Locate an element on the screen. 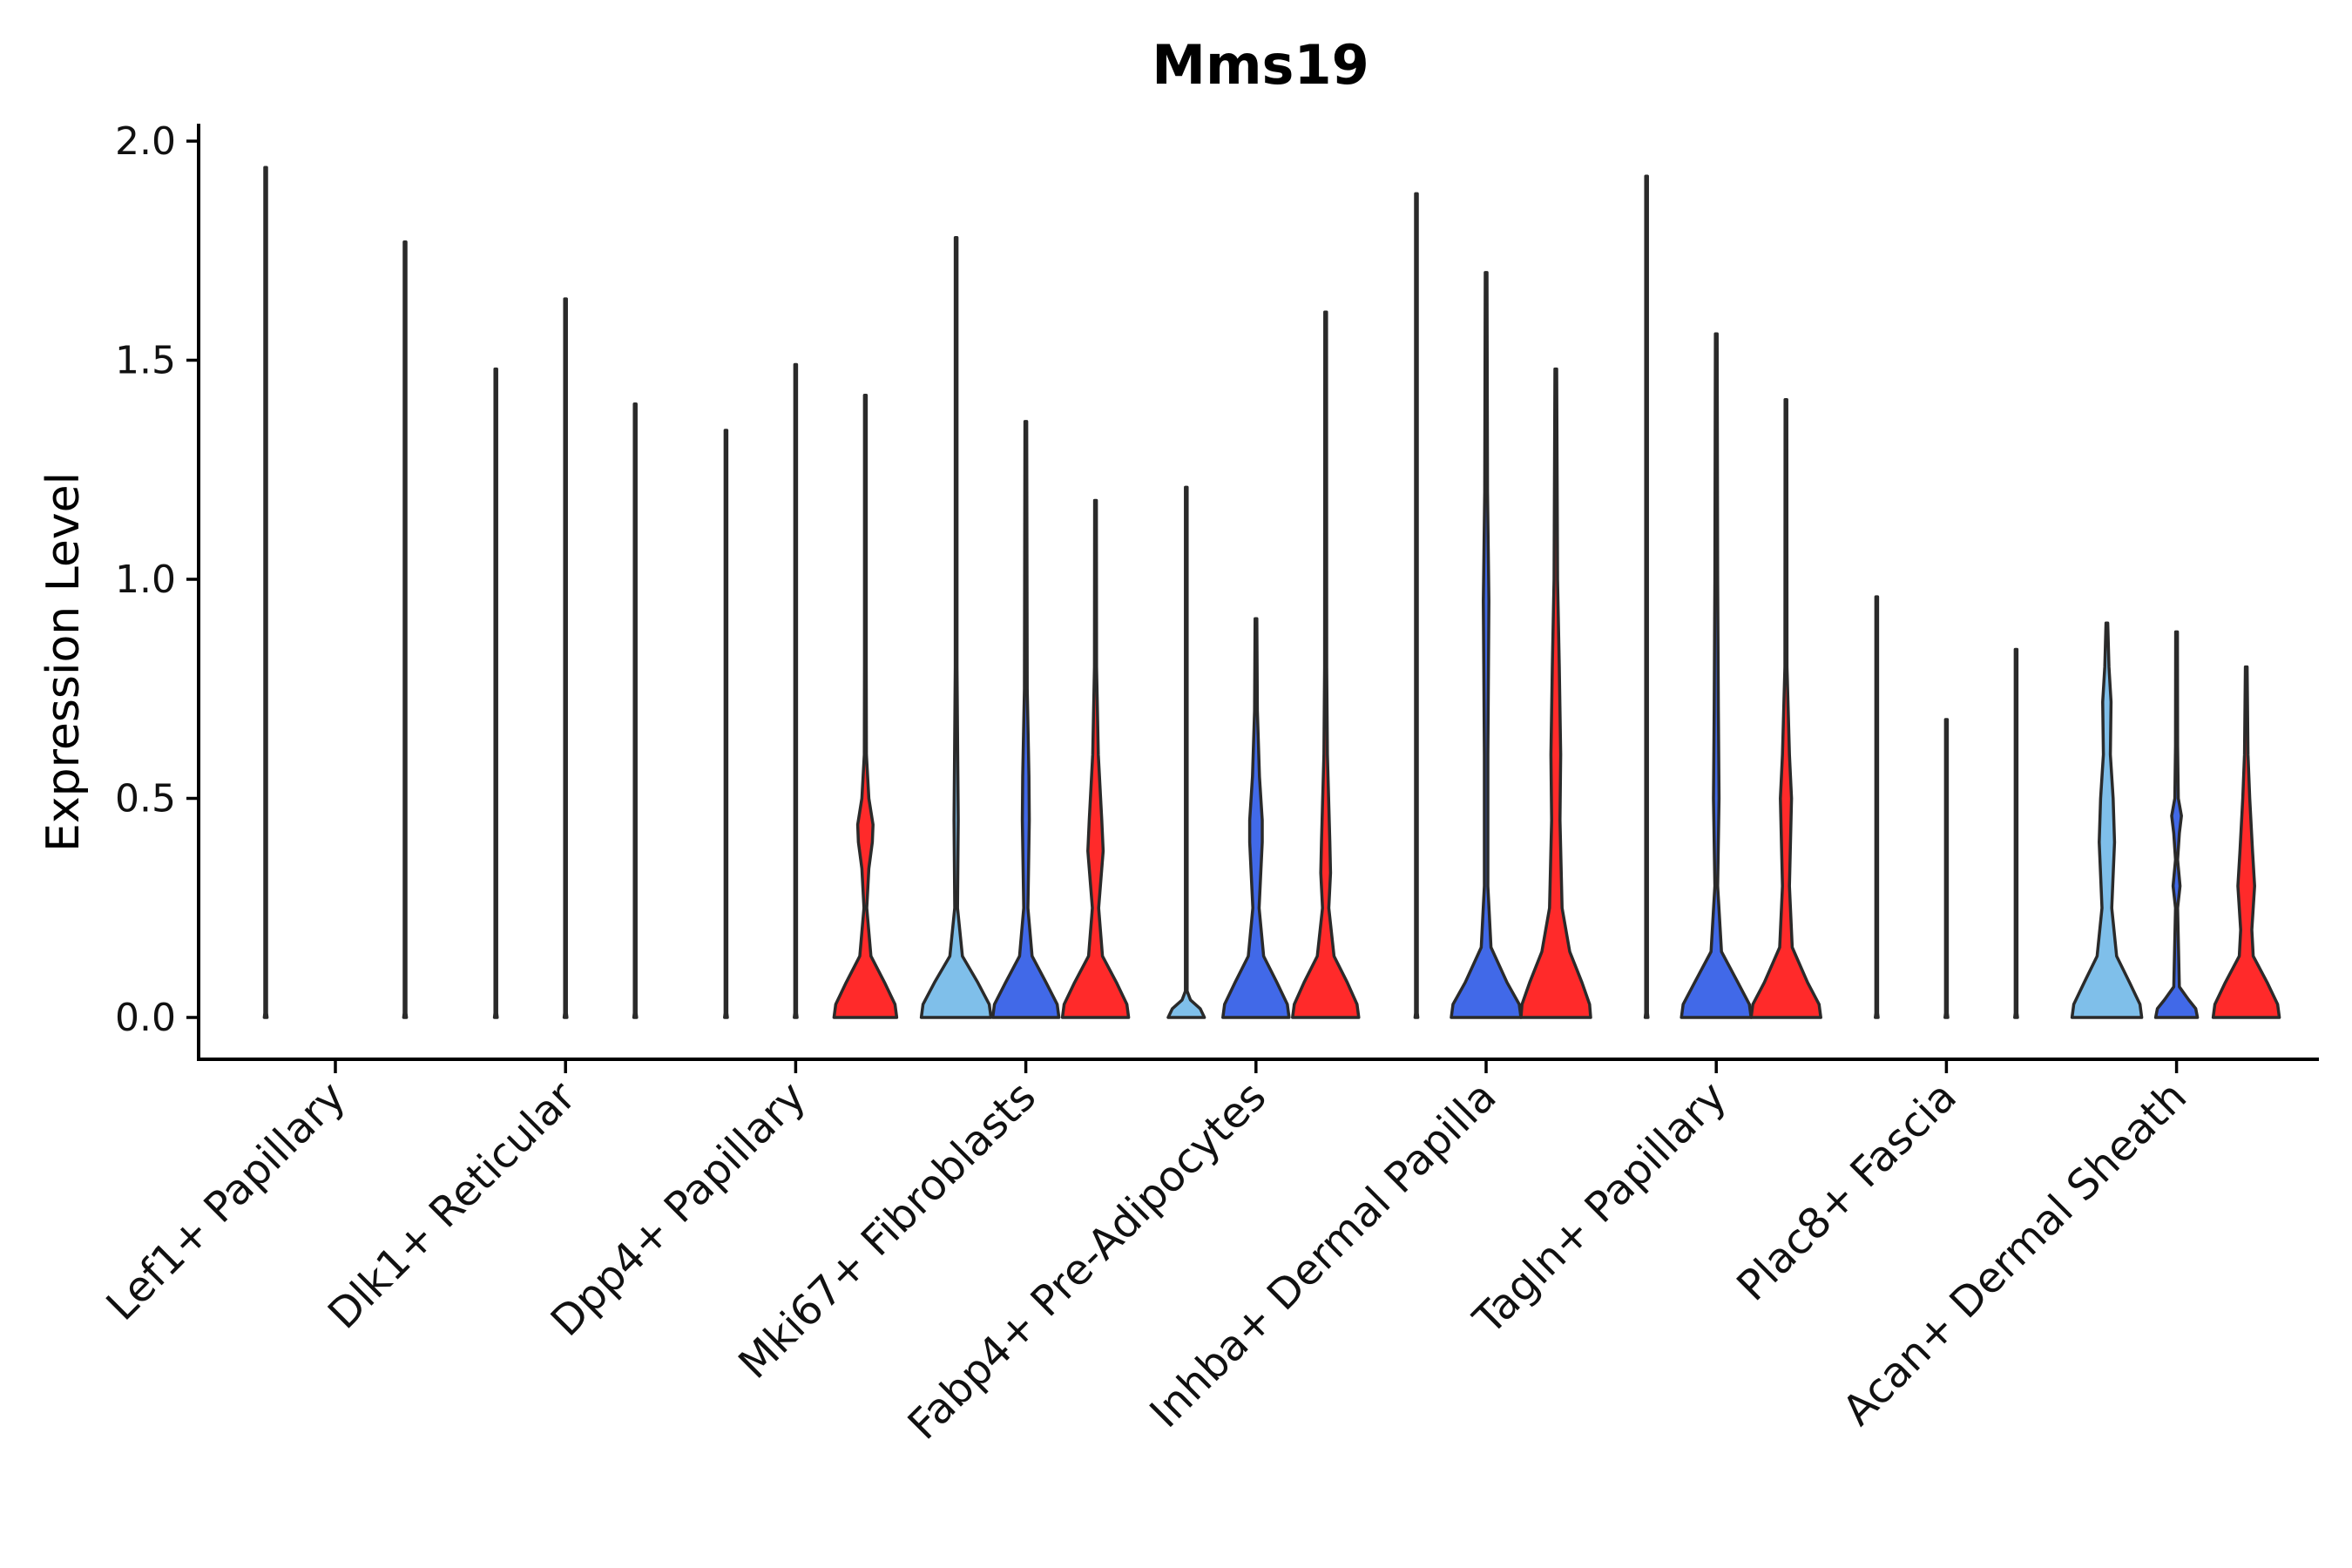  category-label: Dlk1+ Reticular is located at coordinates (452, 1205).